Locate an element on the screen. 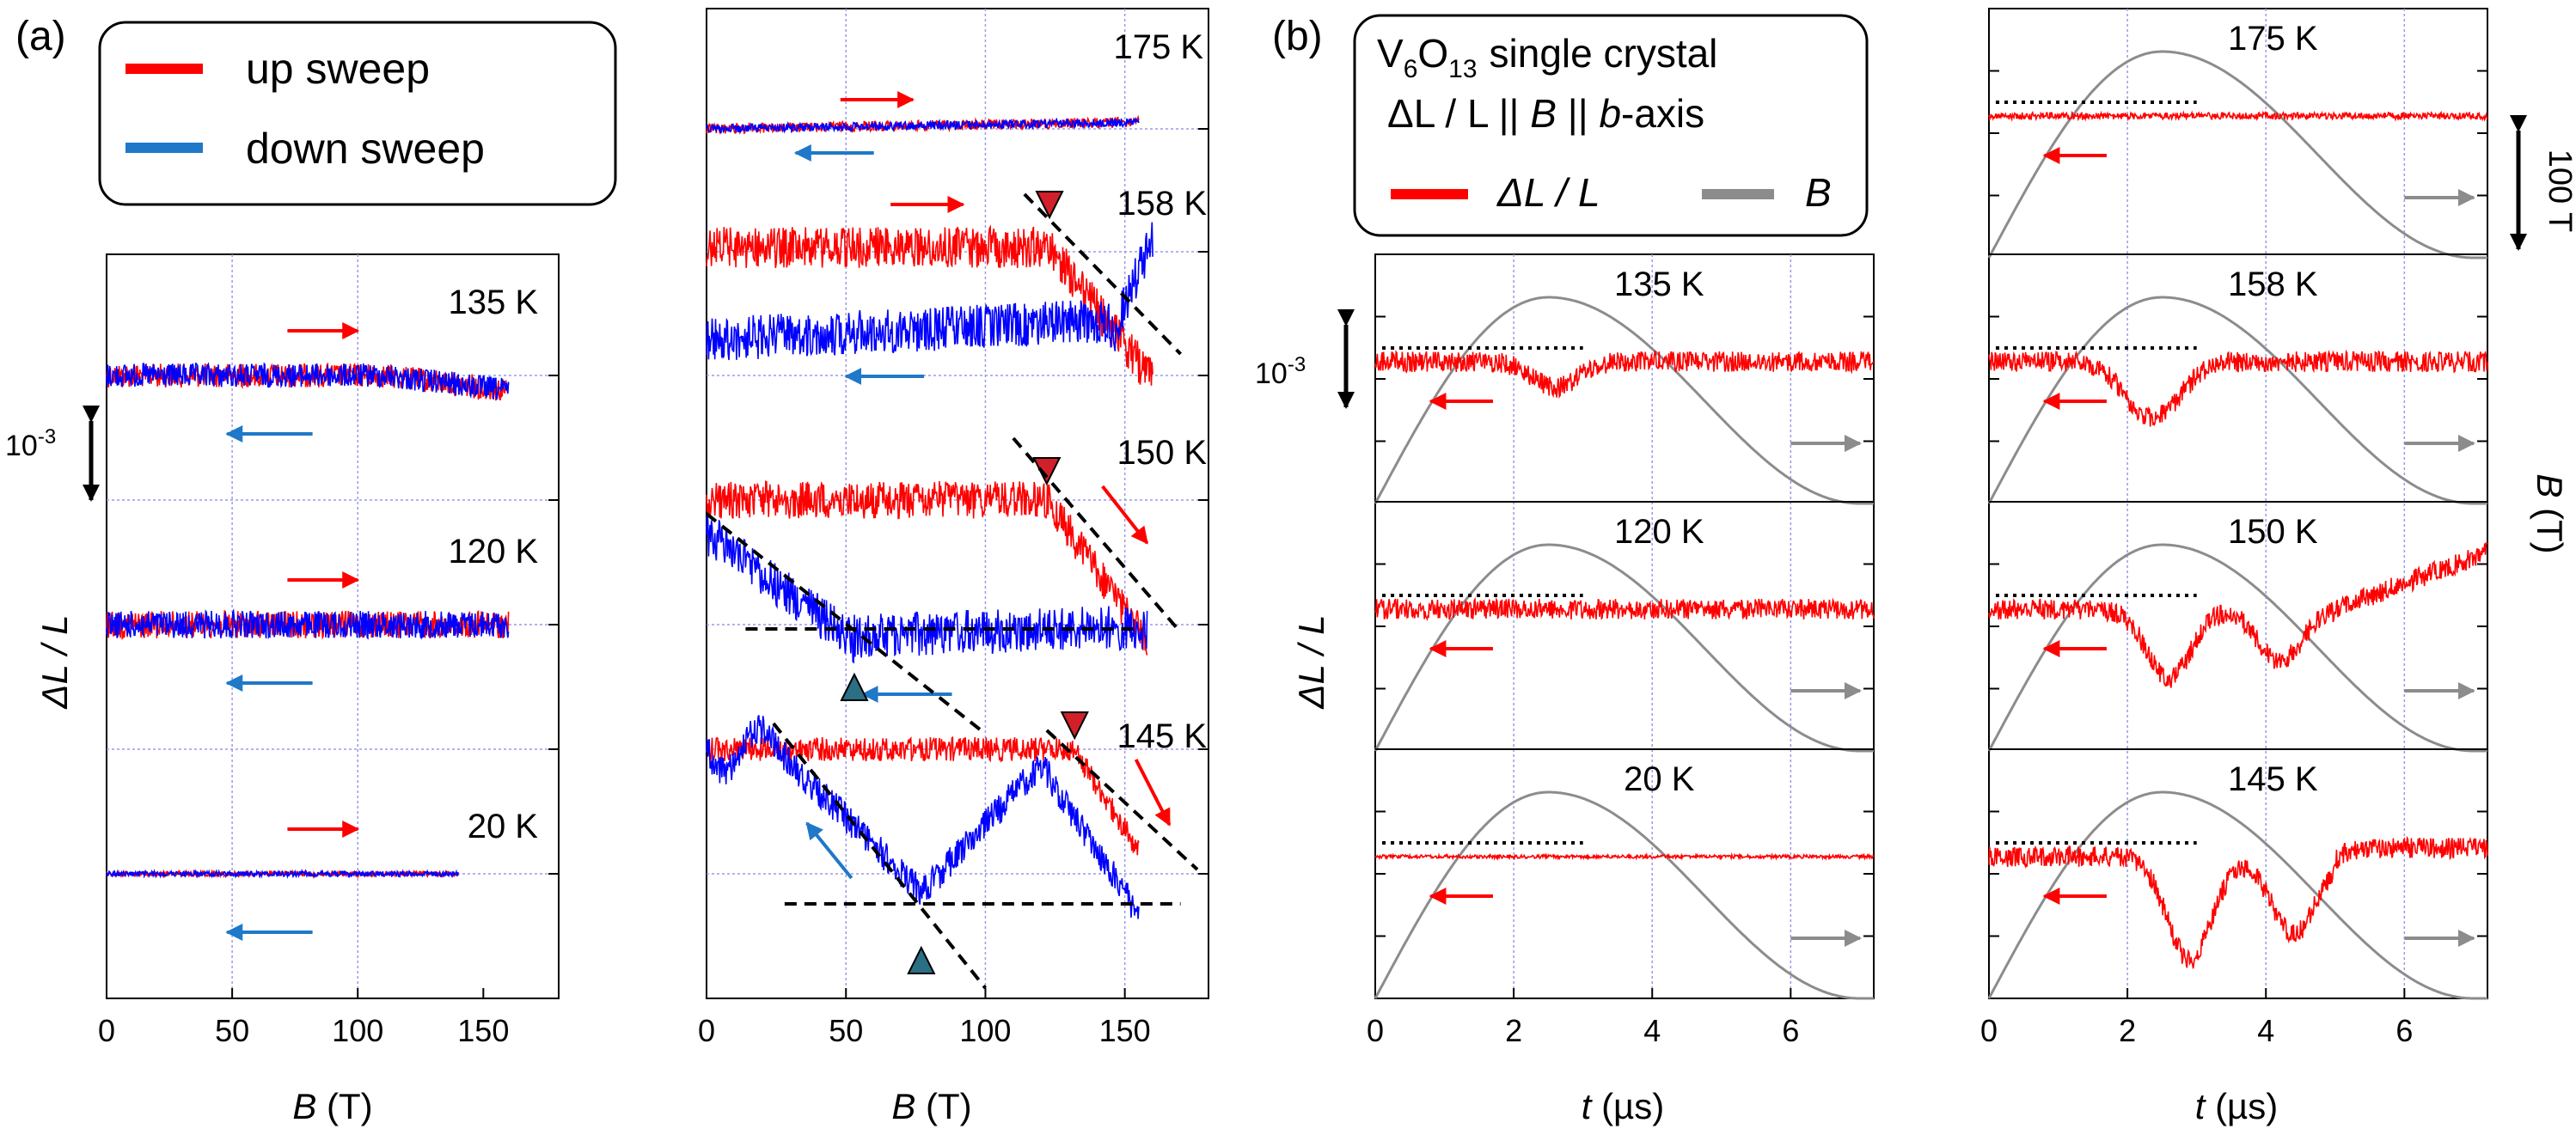 The image size is (2576, 1135). panel-a-scale-bar: 10-3 is located at coordinates (52, 454).